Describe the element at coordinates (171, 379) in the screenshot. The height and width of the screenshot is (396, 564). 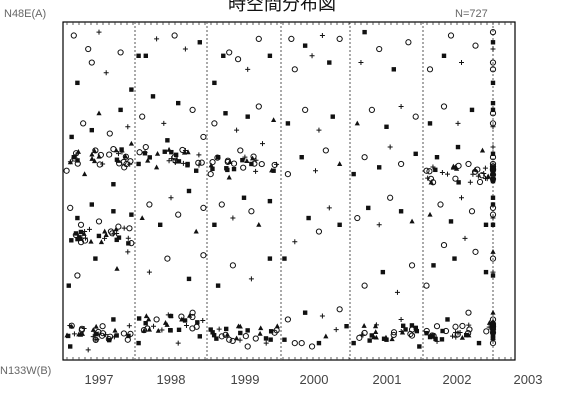
I see `x-tick-label: 1998` at that location.